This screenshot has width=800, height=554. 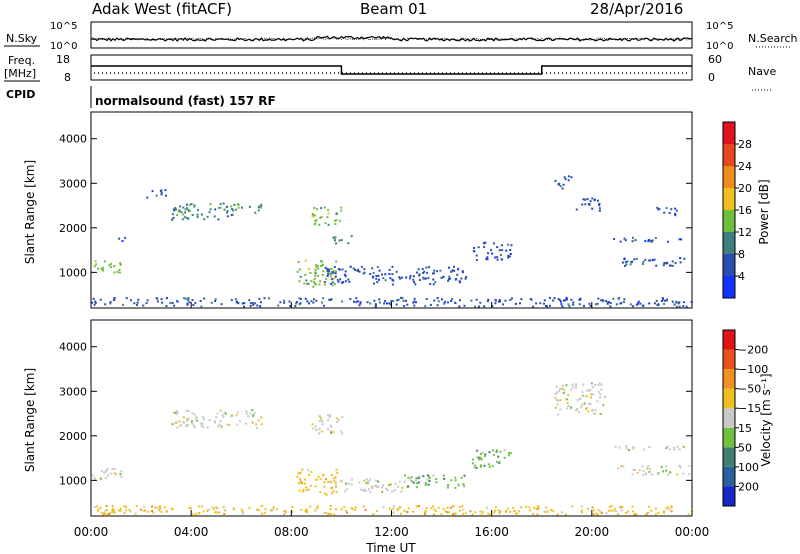 I want to click on power-colorbar: 4 8 12 16 20 24 28, so click(x=737, y=210).